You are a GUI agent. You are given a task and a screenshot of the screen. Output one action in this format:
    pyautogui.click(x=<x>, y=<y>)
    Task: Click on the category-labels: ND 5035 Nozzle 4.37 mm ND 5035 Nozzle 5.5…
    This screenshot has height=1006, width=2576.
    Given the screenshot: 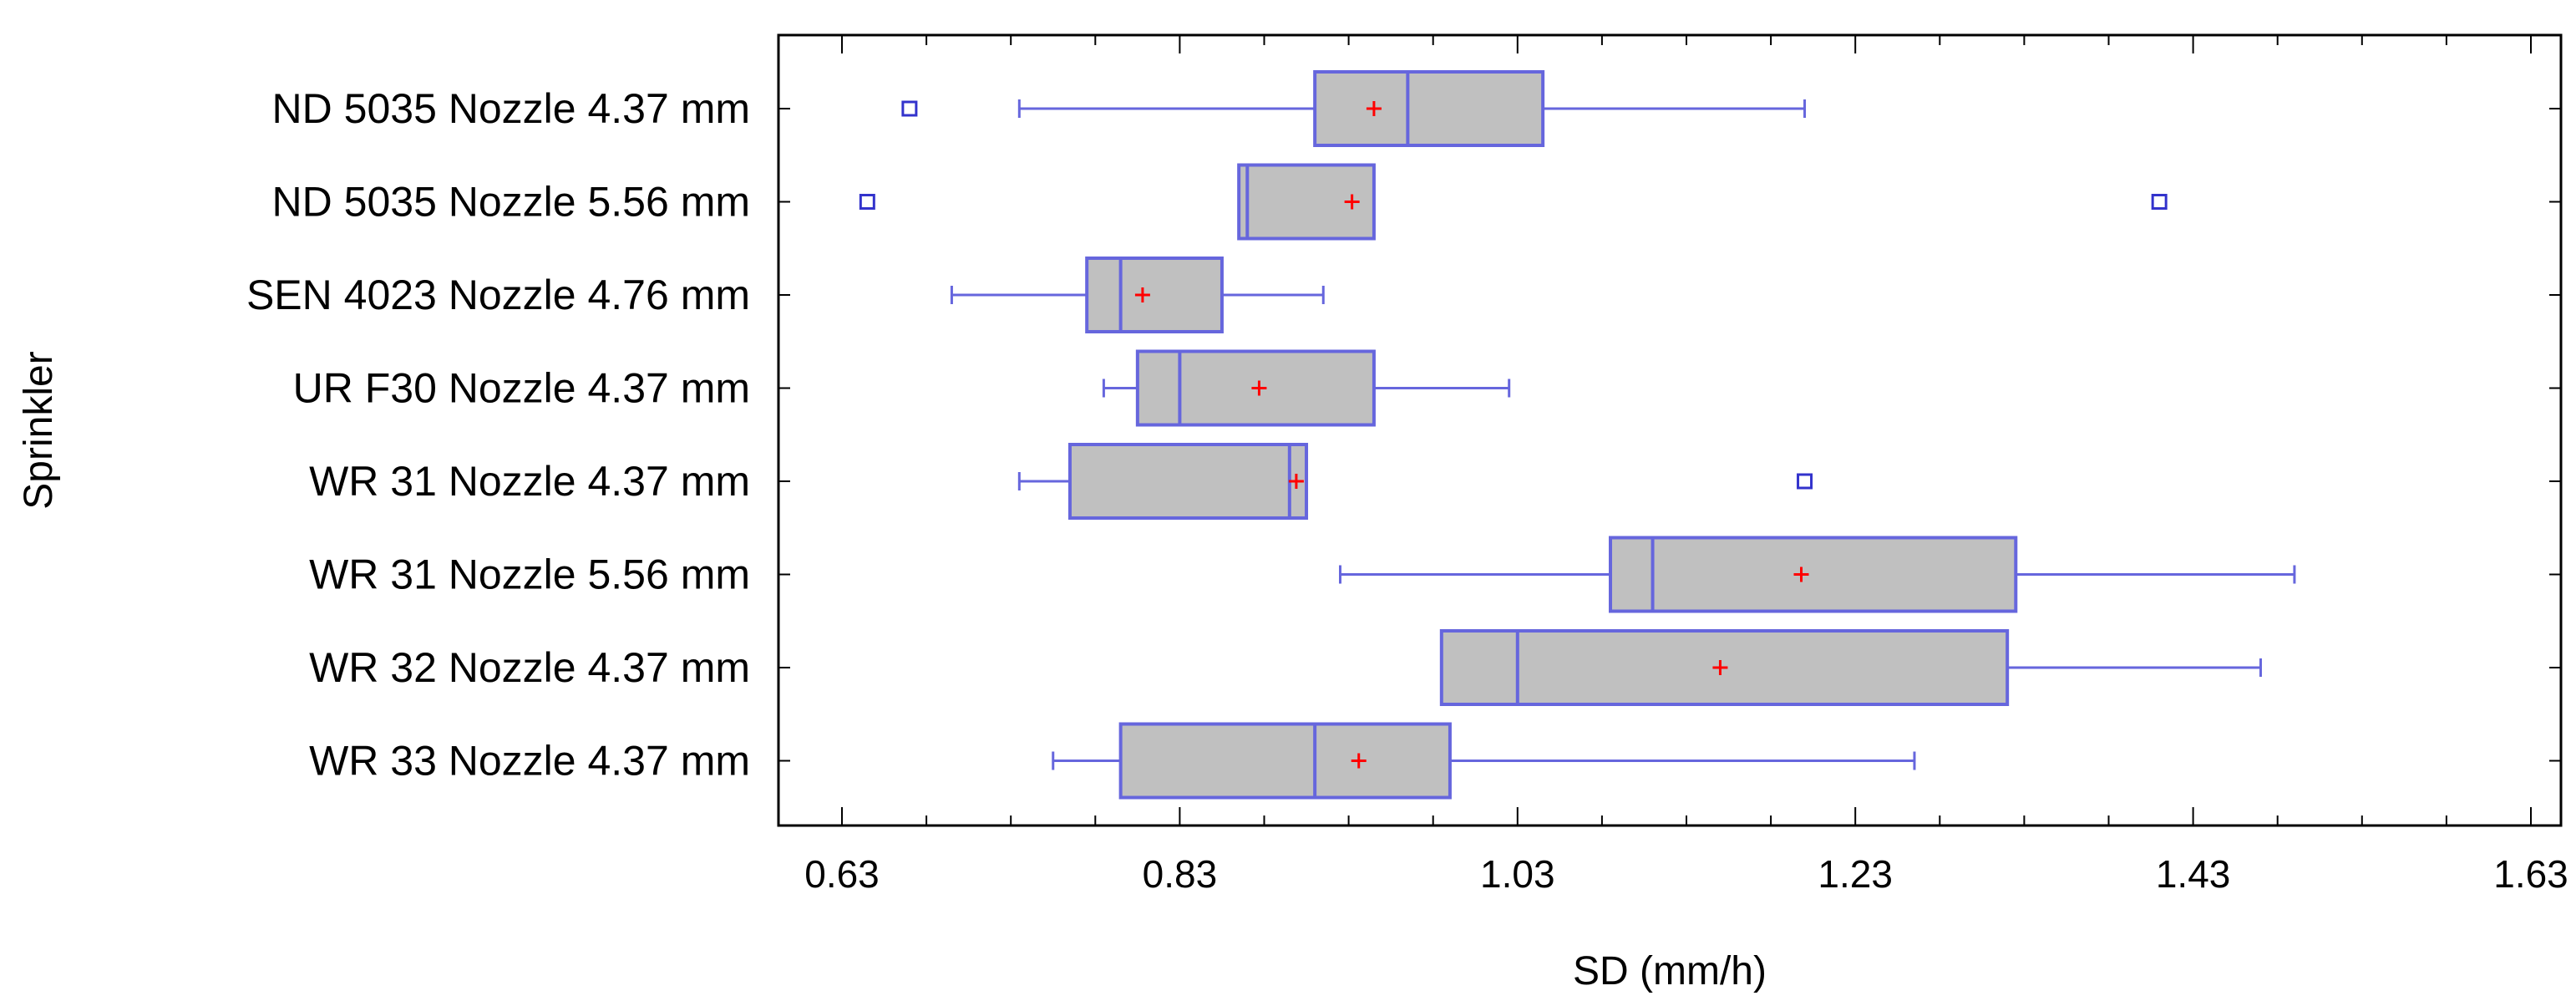 What is the action you would take?
    pyautogui.click(x=498, y=435)
    